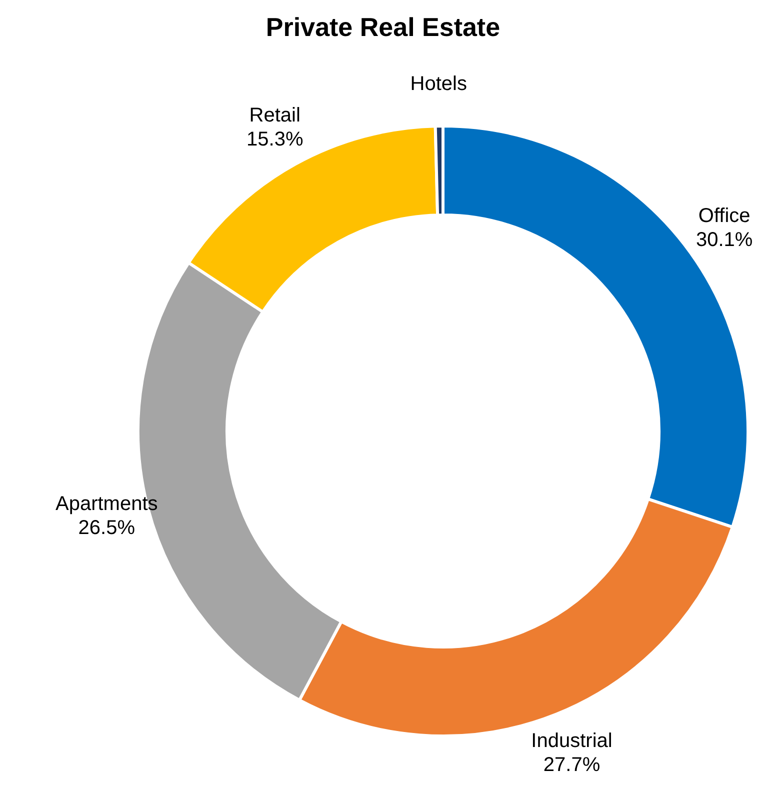 This screenshot has width=766, height=796. What do you see at coordinates (275, 139) in the screenshot?
I see `data-label: 15.3%` at bounding box center [275, 139].